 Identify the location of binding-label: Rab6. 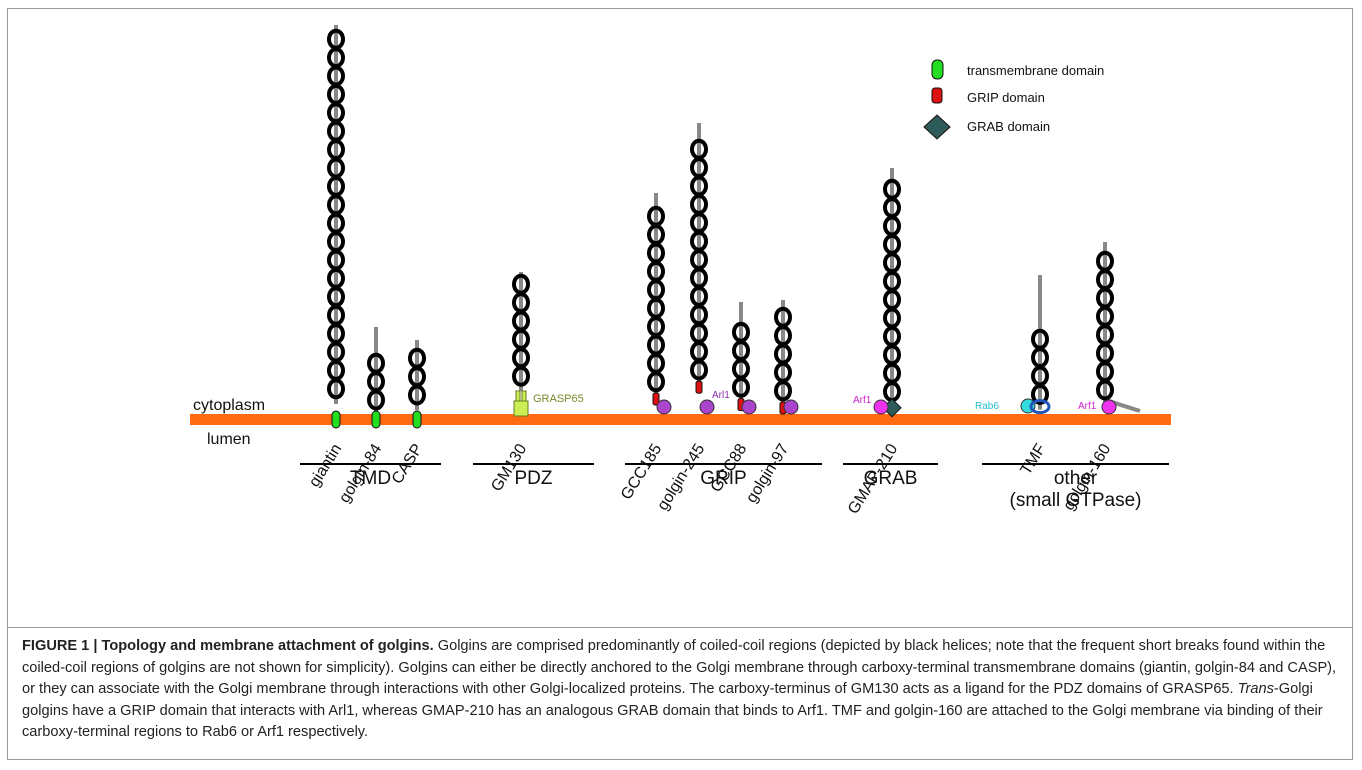
(987, 406).